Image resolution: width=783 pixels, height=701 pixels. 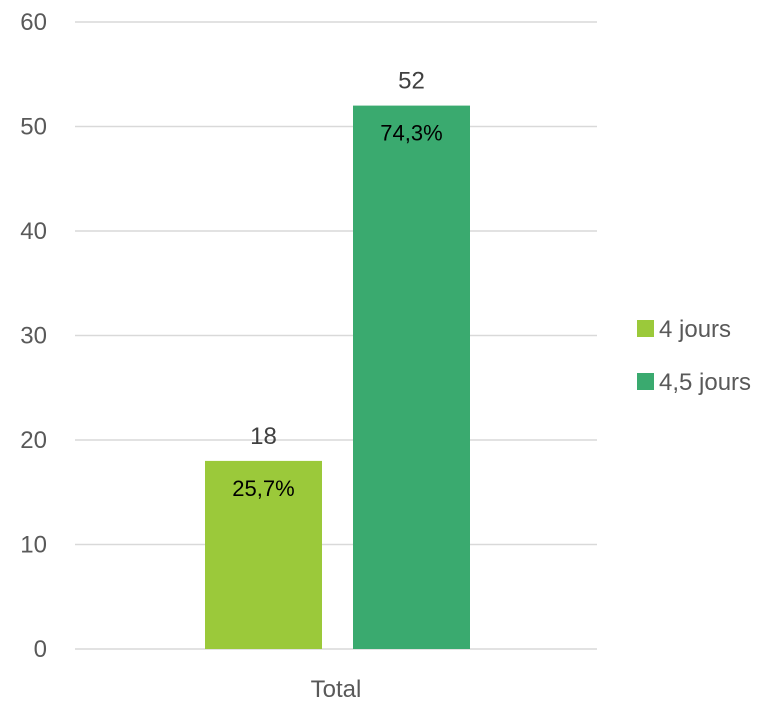 I want to click on y-tick-label: 20, so click(x=33, y=440).